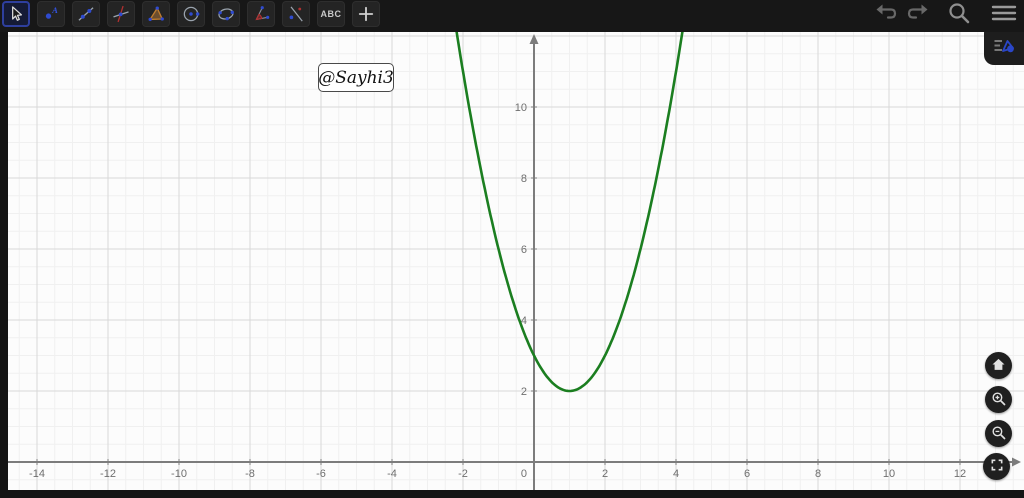 The width and height of the screenshot is (1024, 498). I want to click on svg-text: A, so click(54, 10).